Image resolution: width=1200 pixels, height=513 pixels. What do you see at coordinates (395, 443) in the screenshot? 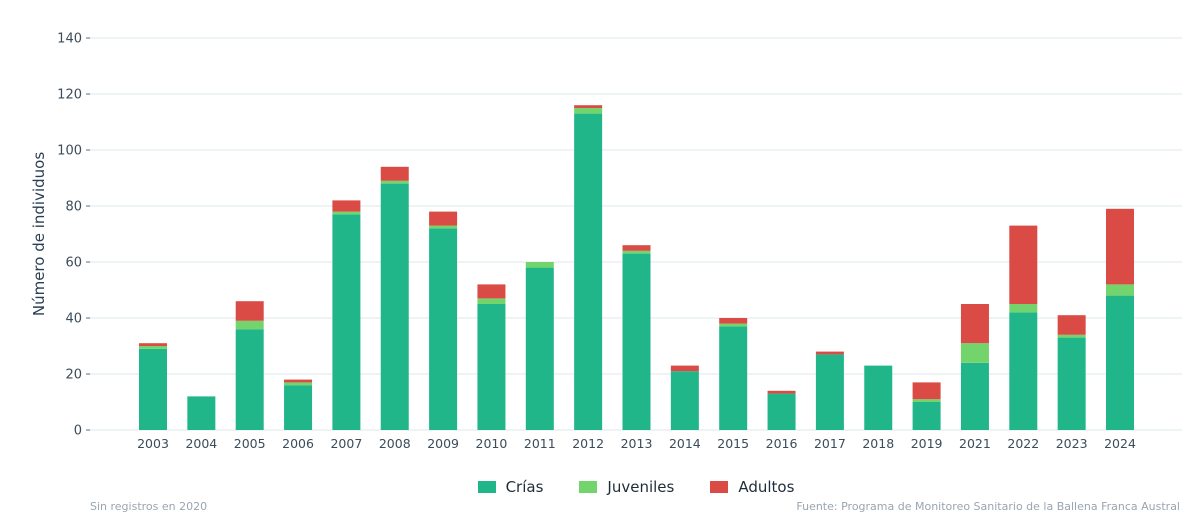
I see `x-tick-label: 2008` at bounding box center [395, 443].